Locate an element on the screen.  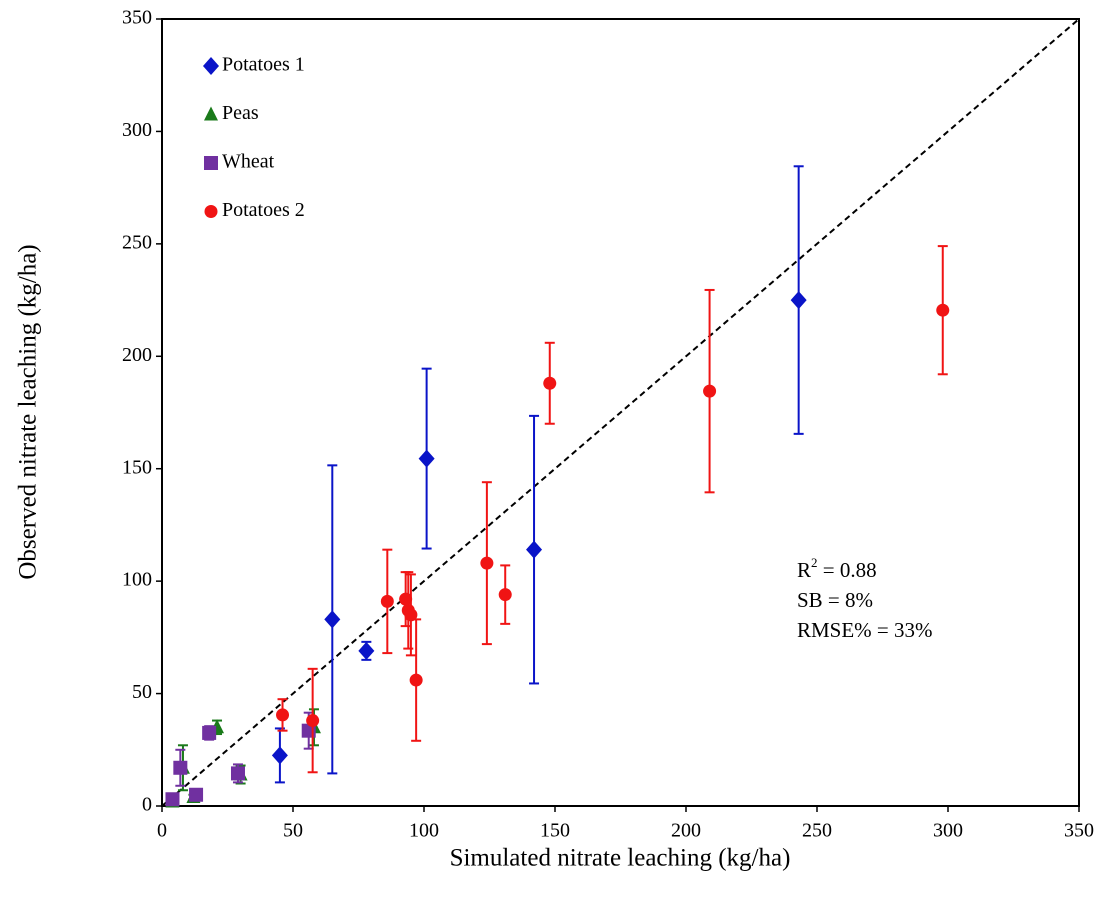
y-tick-label: 300 is located at coordinates (137, 130).